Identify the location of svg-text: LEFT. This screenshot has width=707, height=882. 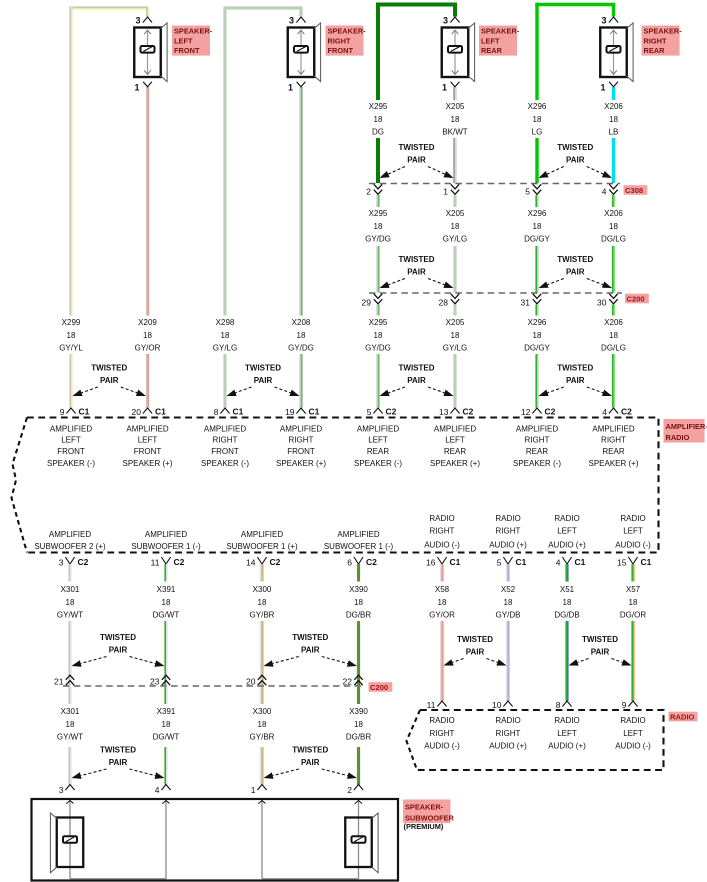
(455, 440).